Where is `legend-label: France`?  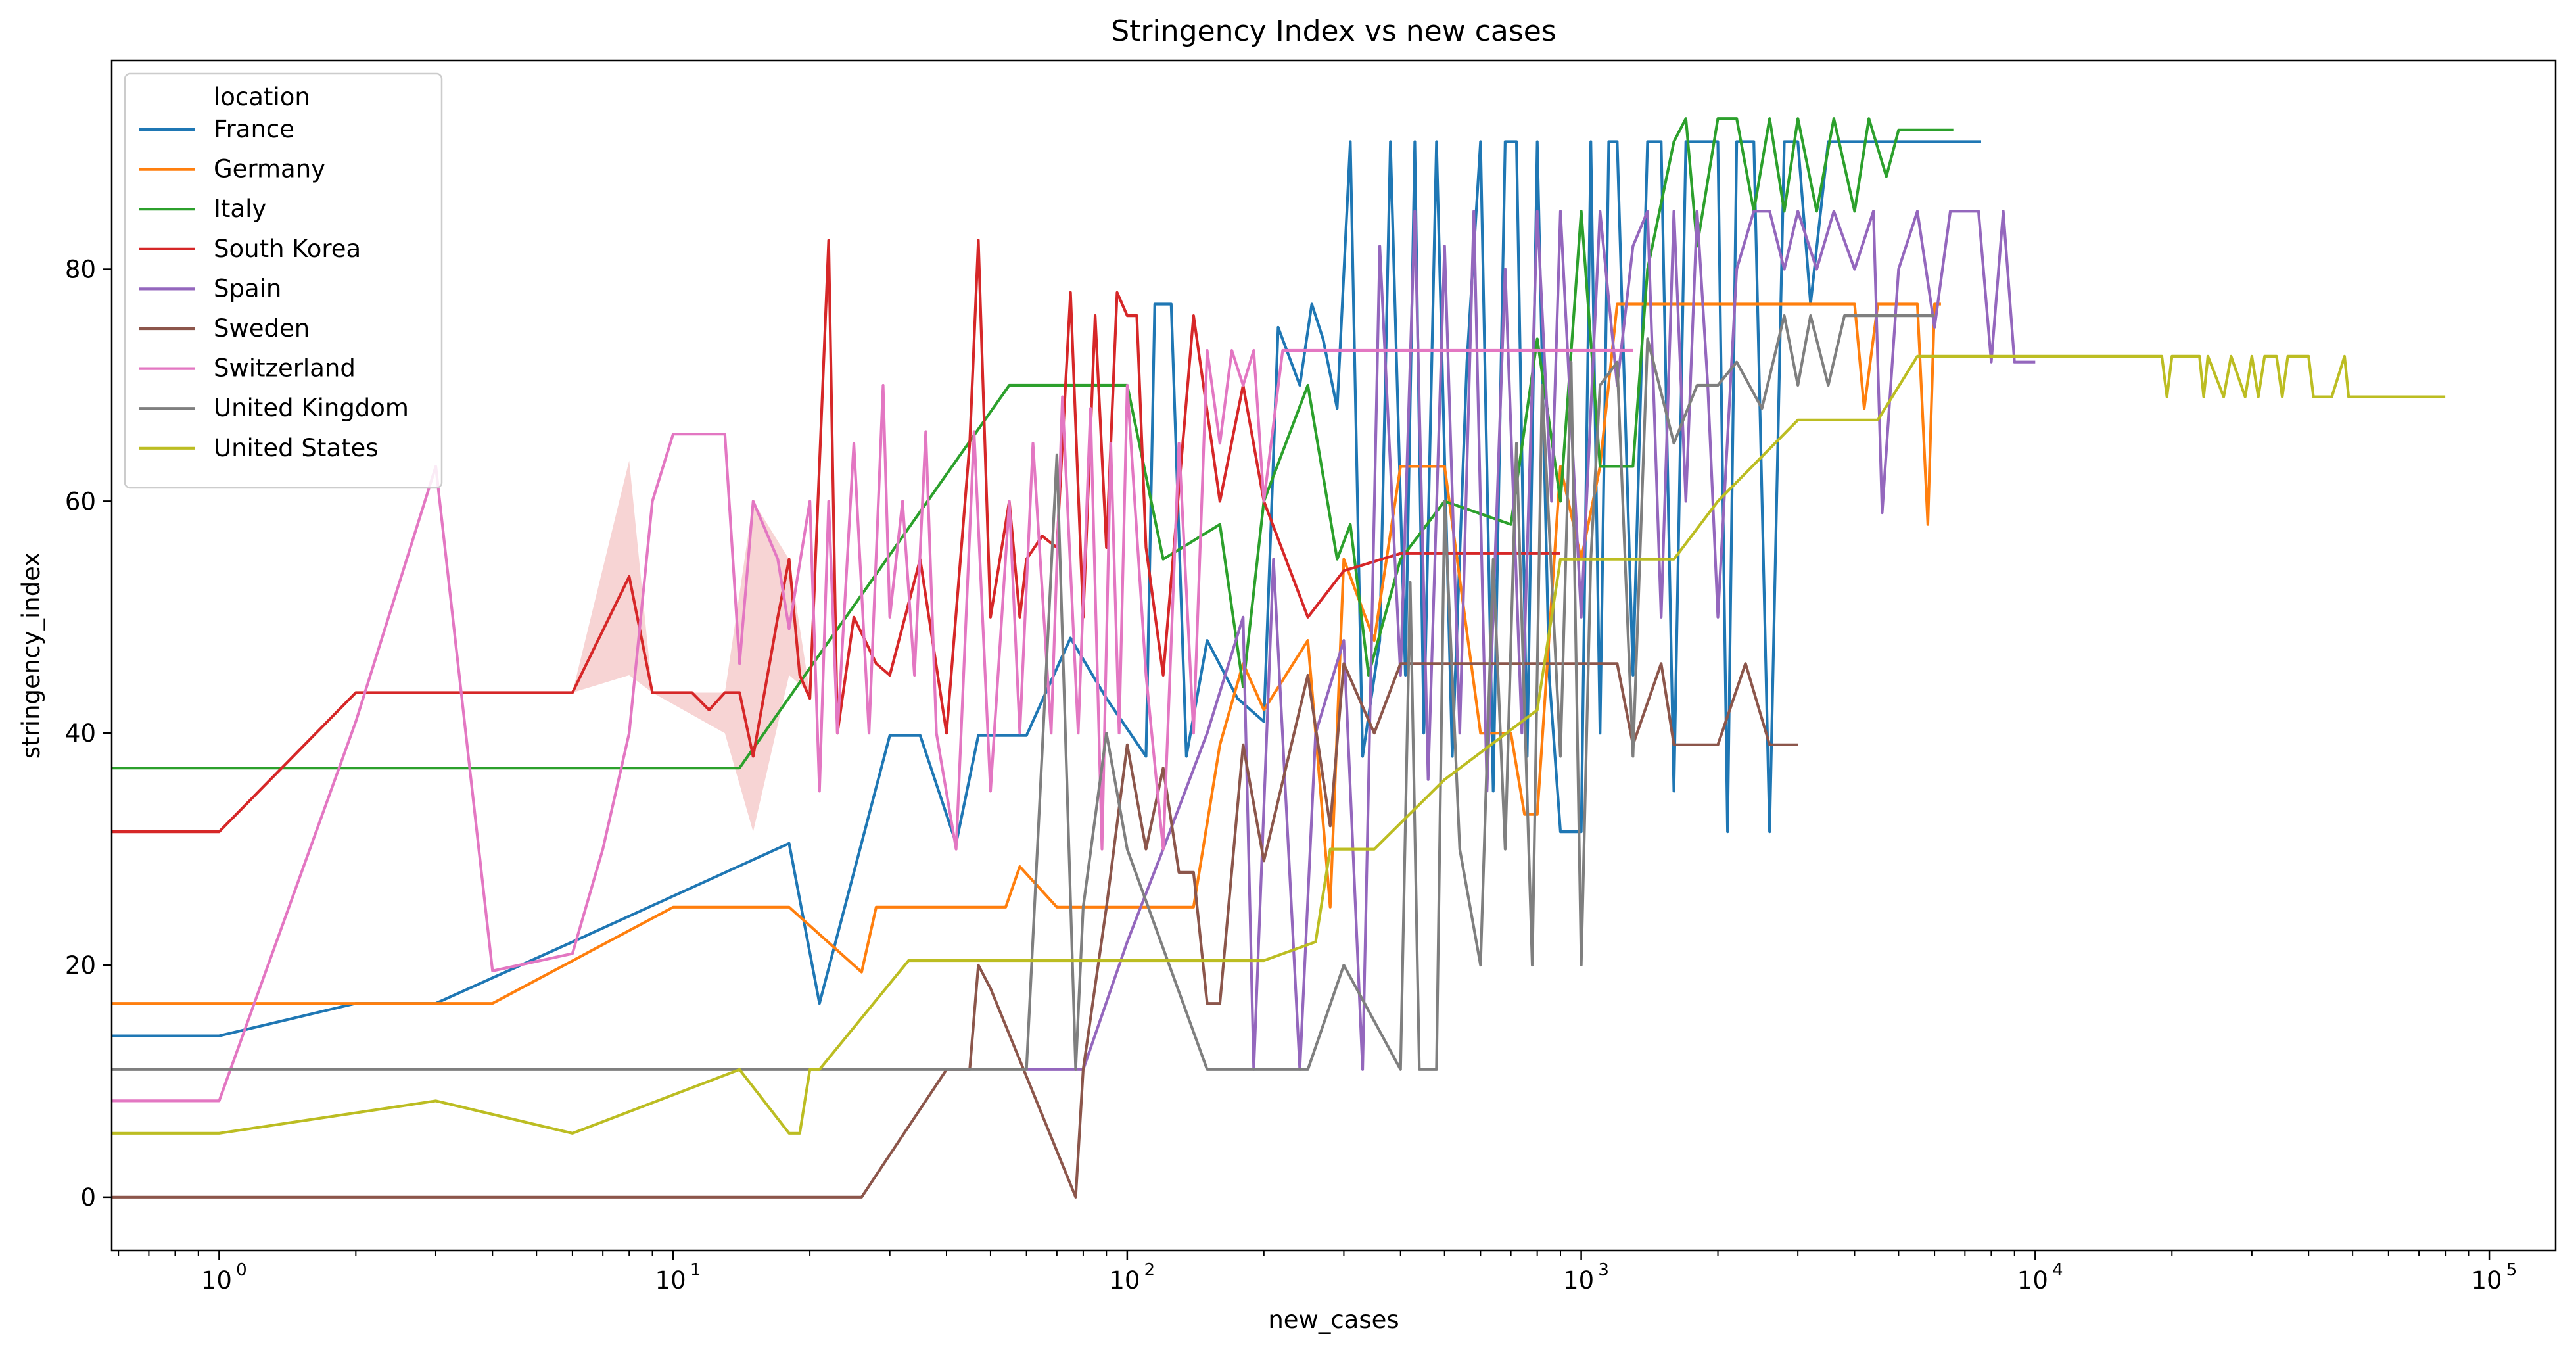
legend-label: France is located at coordinates (254, 129).